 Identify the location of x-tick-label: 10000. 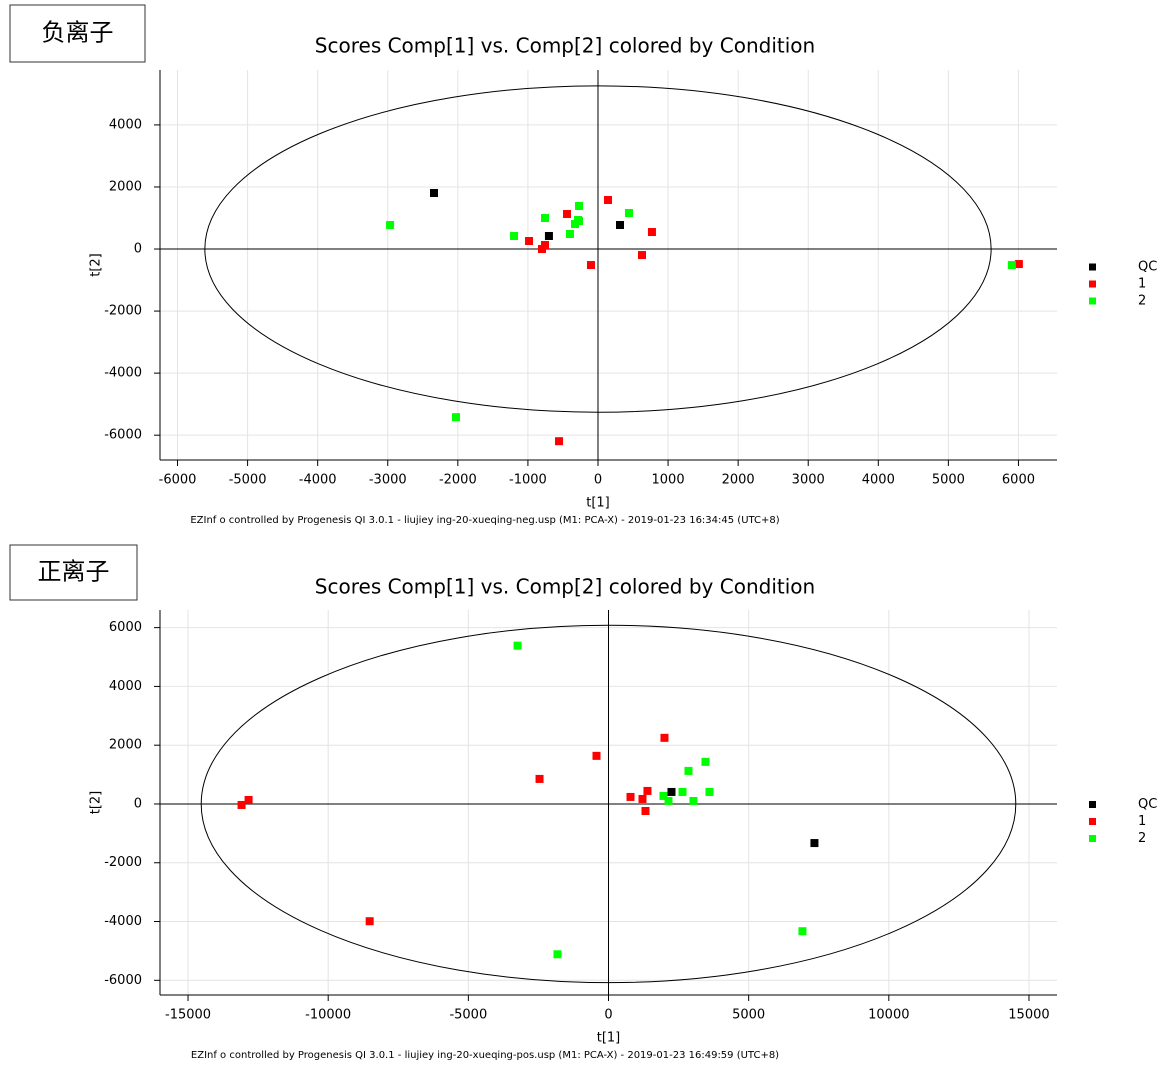
(888, 1015).